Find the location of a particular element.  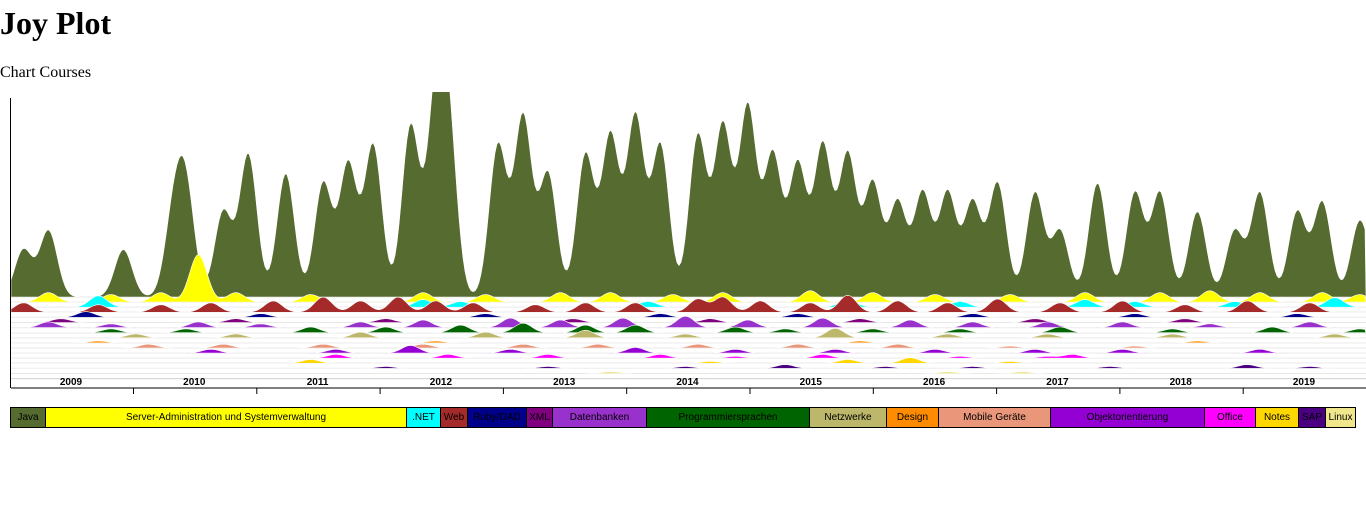

legend-label: SAP is located at coordinates (1311, 417).